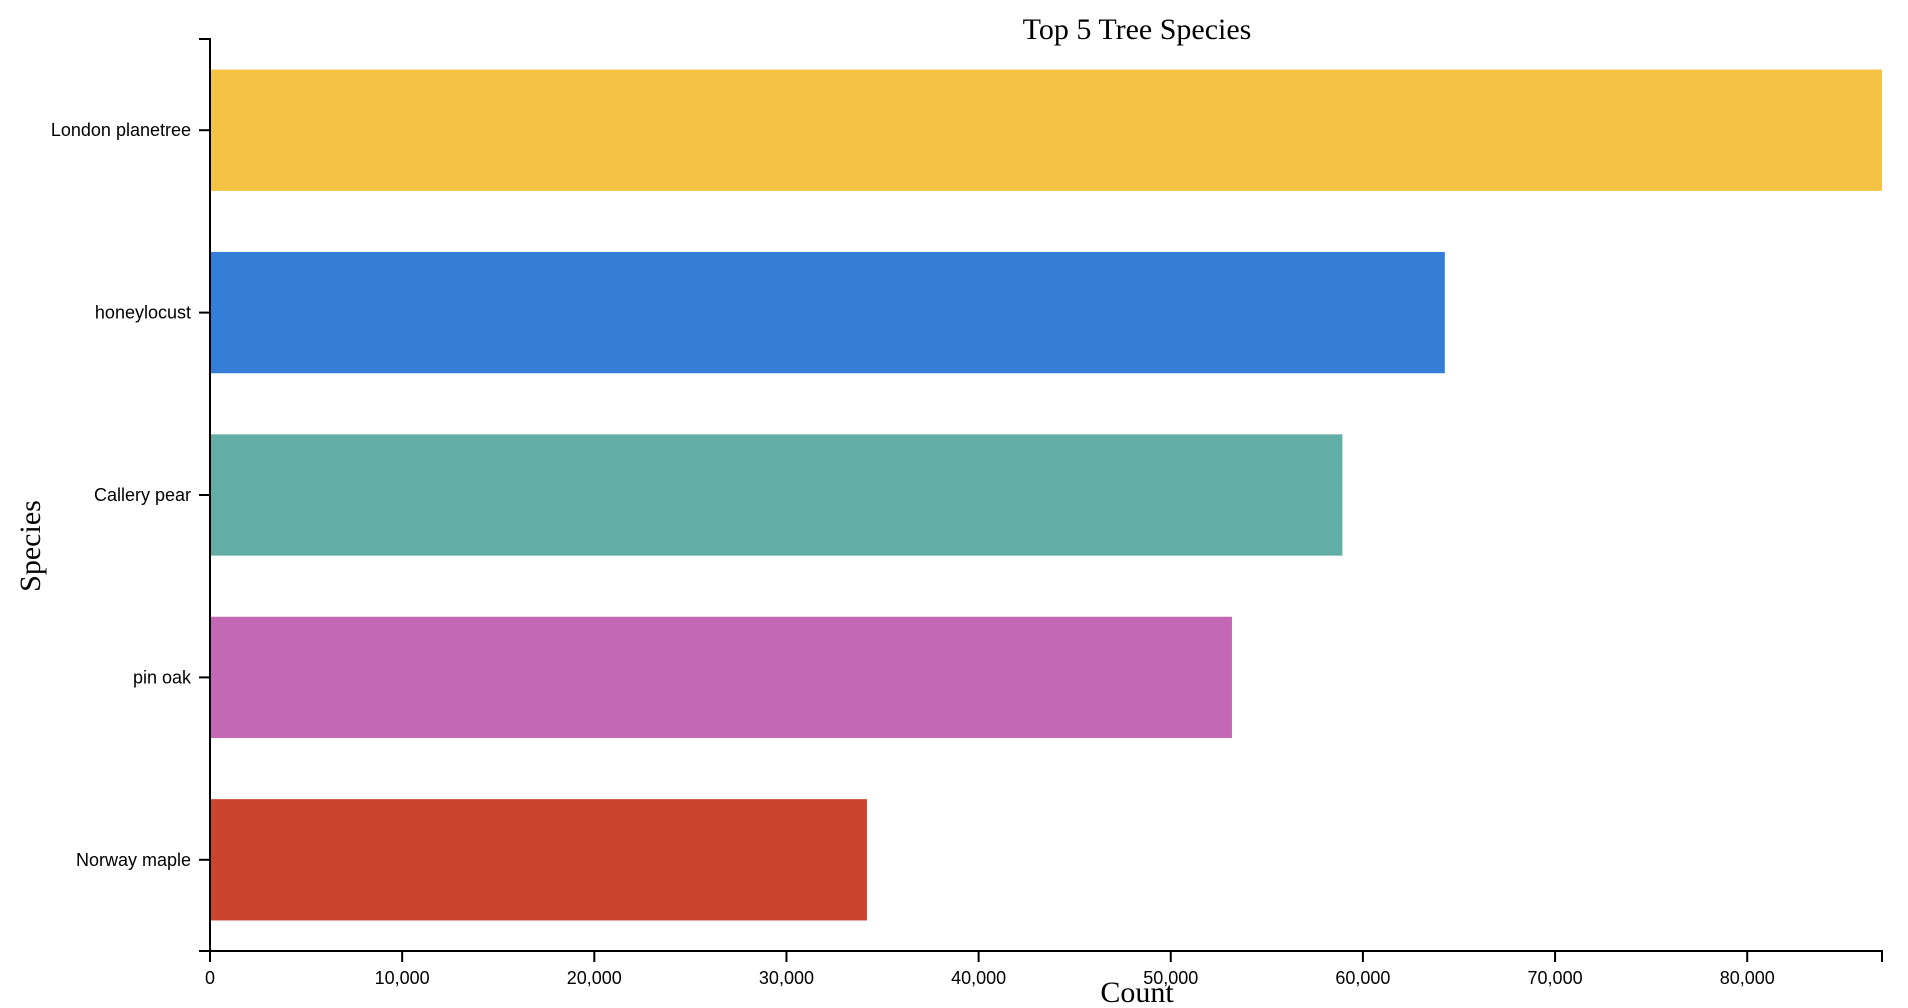  What do you see at coordinates (1137, 992) in the screenshot?
I see `x-axis-title: Count` at bounding box center [1137, 992].